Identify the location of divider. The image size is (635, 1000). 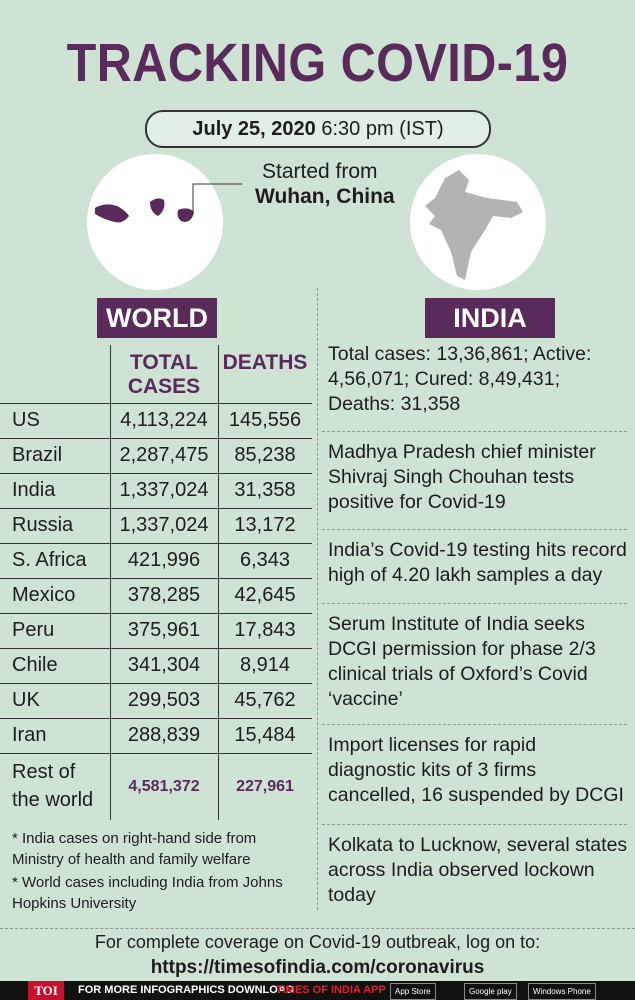
(317, 599).